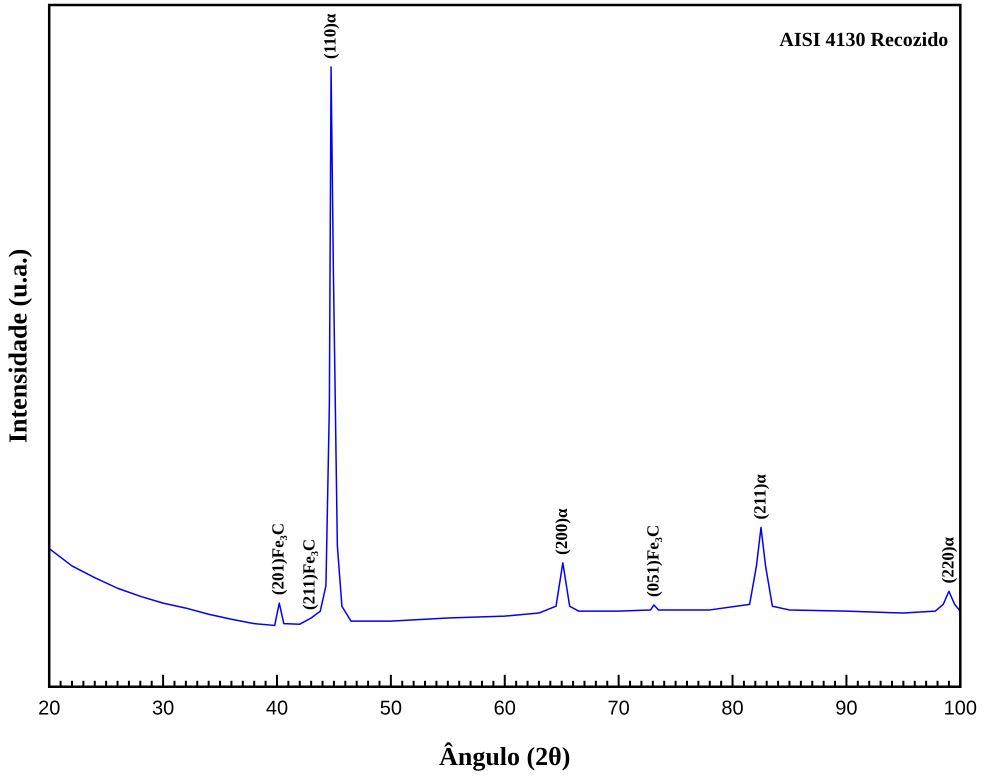 The height and width of the screenshot is (778, 987). What do you see at coordinates (17, 346) in the screenshot?
I see `y-axis-title: Intensidade (u.a.)` at bounding box center [17, 346].